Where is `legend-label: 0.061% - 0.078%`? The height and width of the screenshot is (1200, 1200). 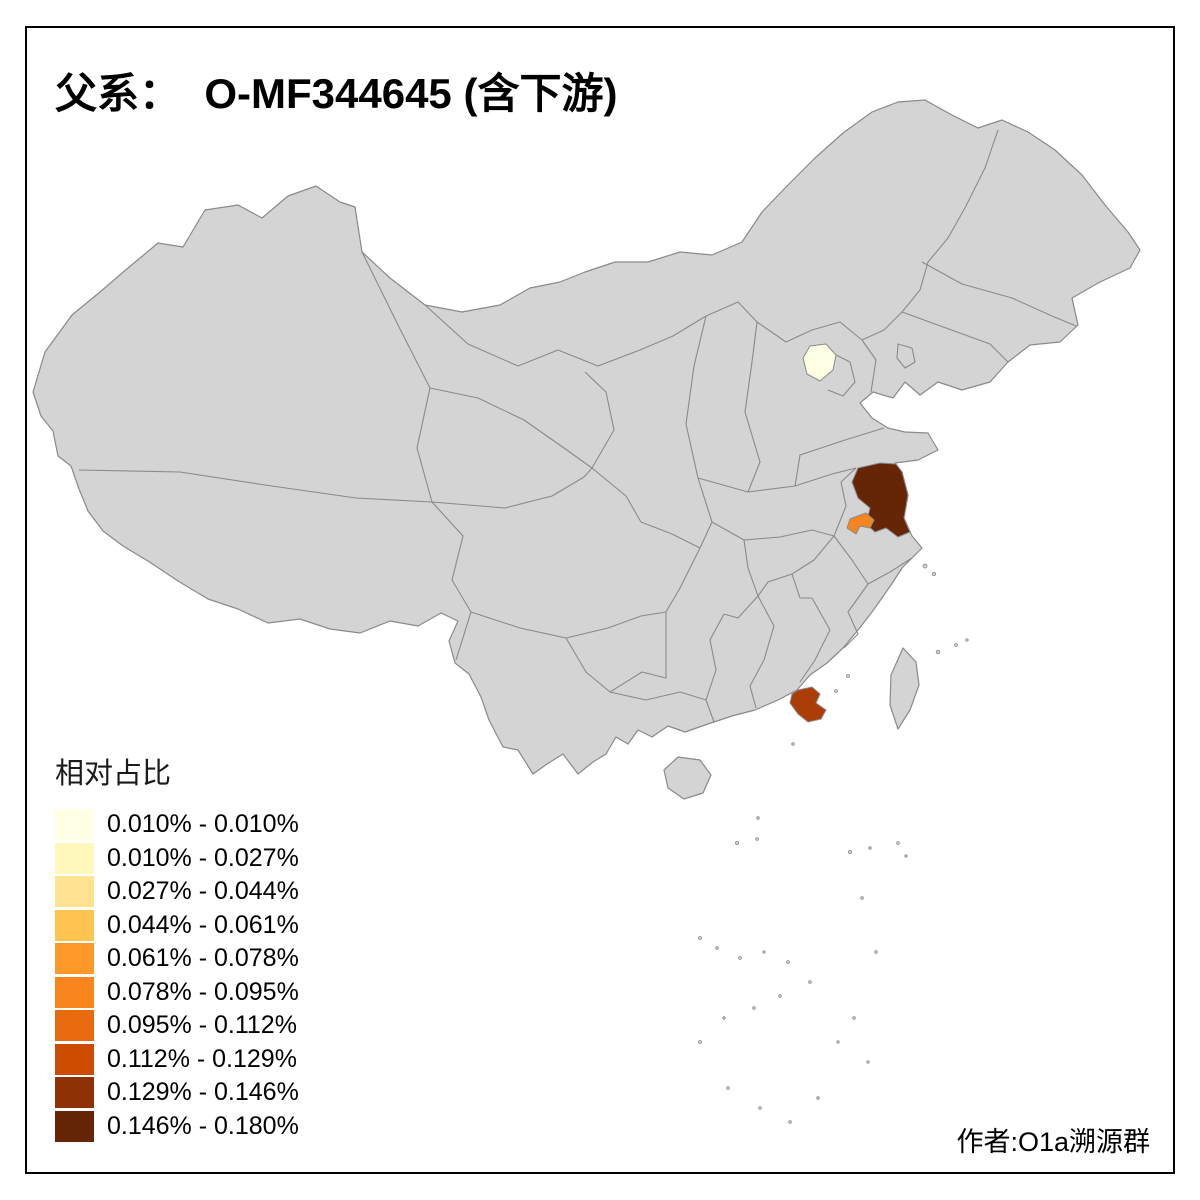 legend-label: 0.061% - 0.078% is located at coordinates (203, 958).